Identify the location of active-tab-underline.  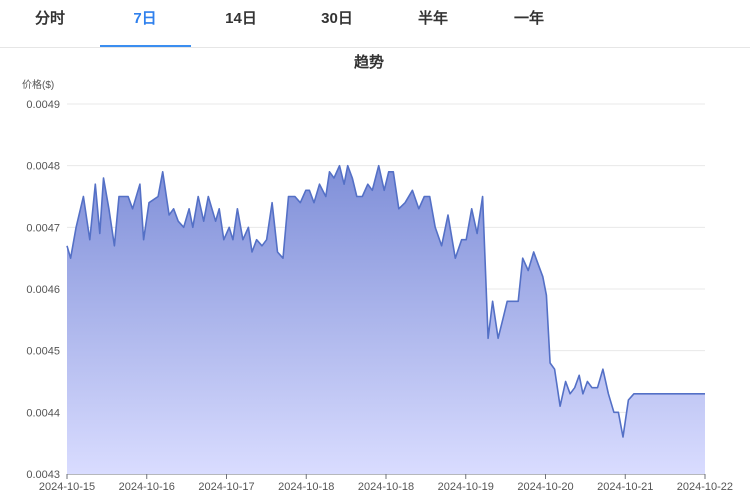
(145, 46).